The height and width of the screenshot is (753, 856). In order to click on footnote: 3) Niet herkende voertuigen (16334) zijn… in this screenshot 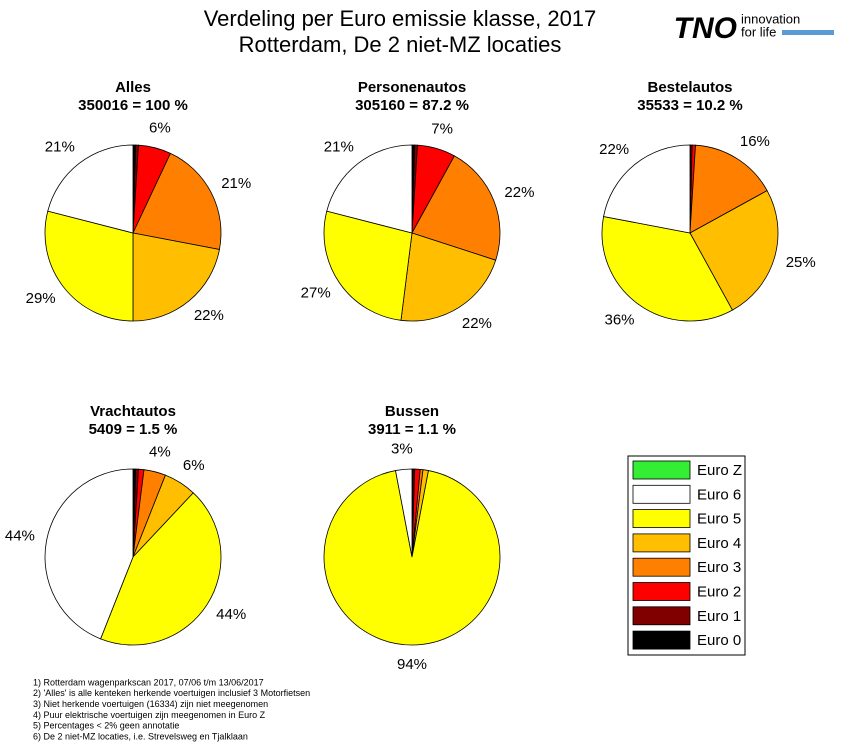, I will do `click(150, 704)`.